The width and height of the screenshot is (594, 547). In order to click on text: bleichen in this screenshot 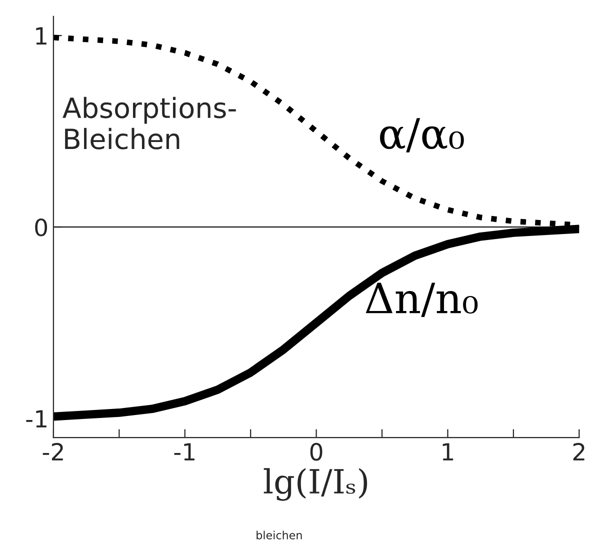, I will do `click(279, 535)`.